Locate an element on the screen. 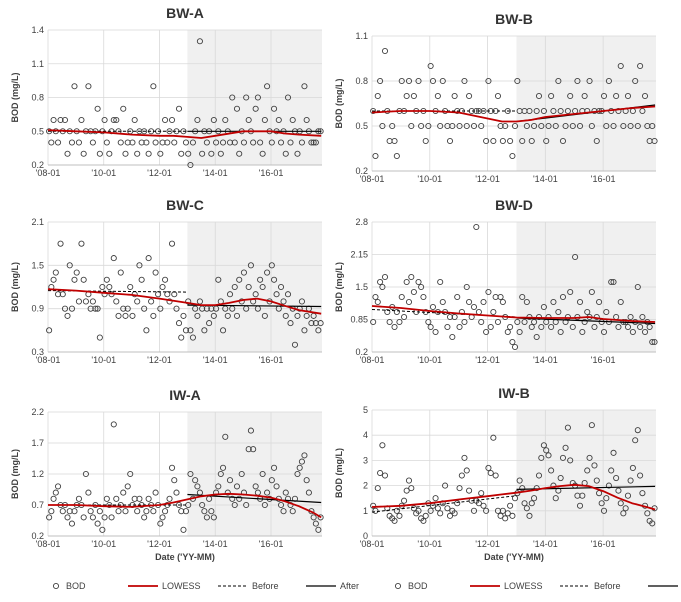 The height and width of the screenshot is (602, 681). x-tick-label: '12-01 is located at coordinates (159, 173).